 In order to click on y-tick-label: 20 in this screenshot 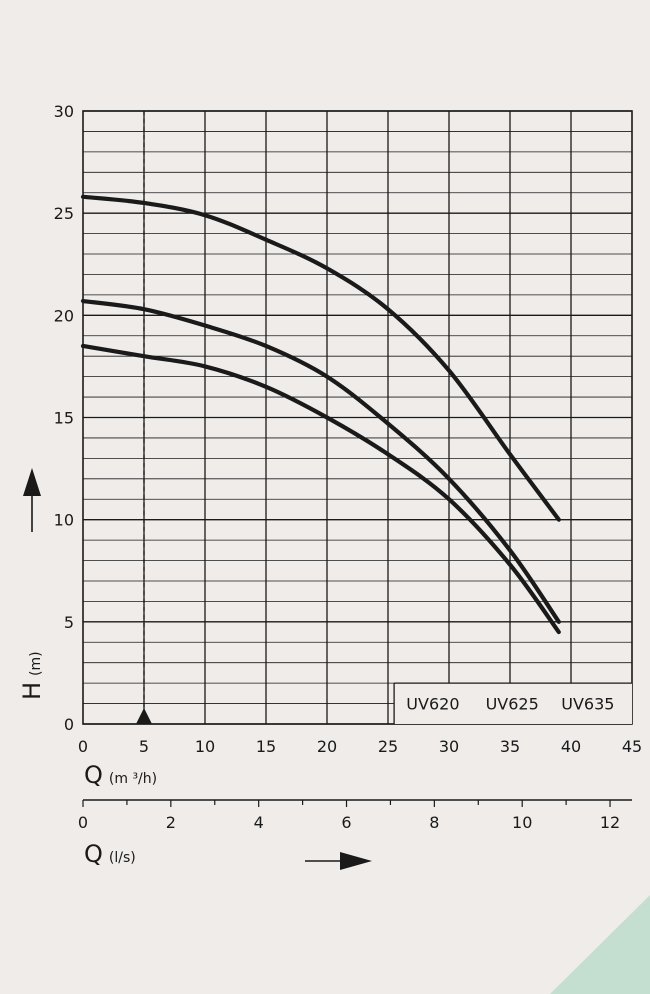, I will do `click(64, 315)`.